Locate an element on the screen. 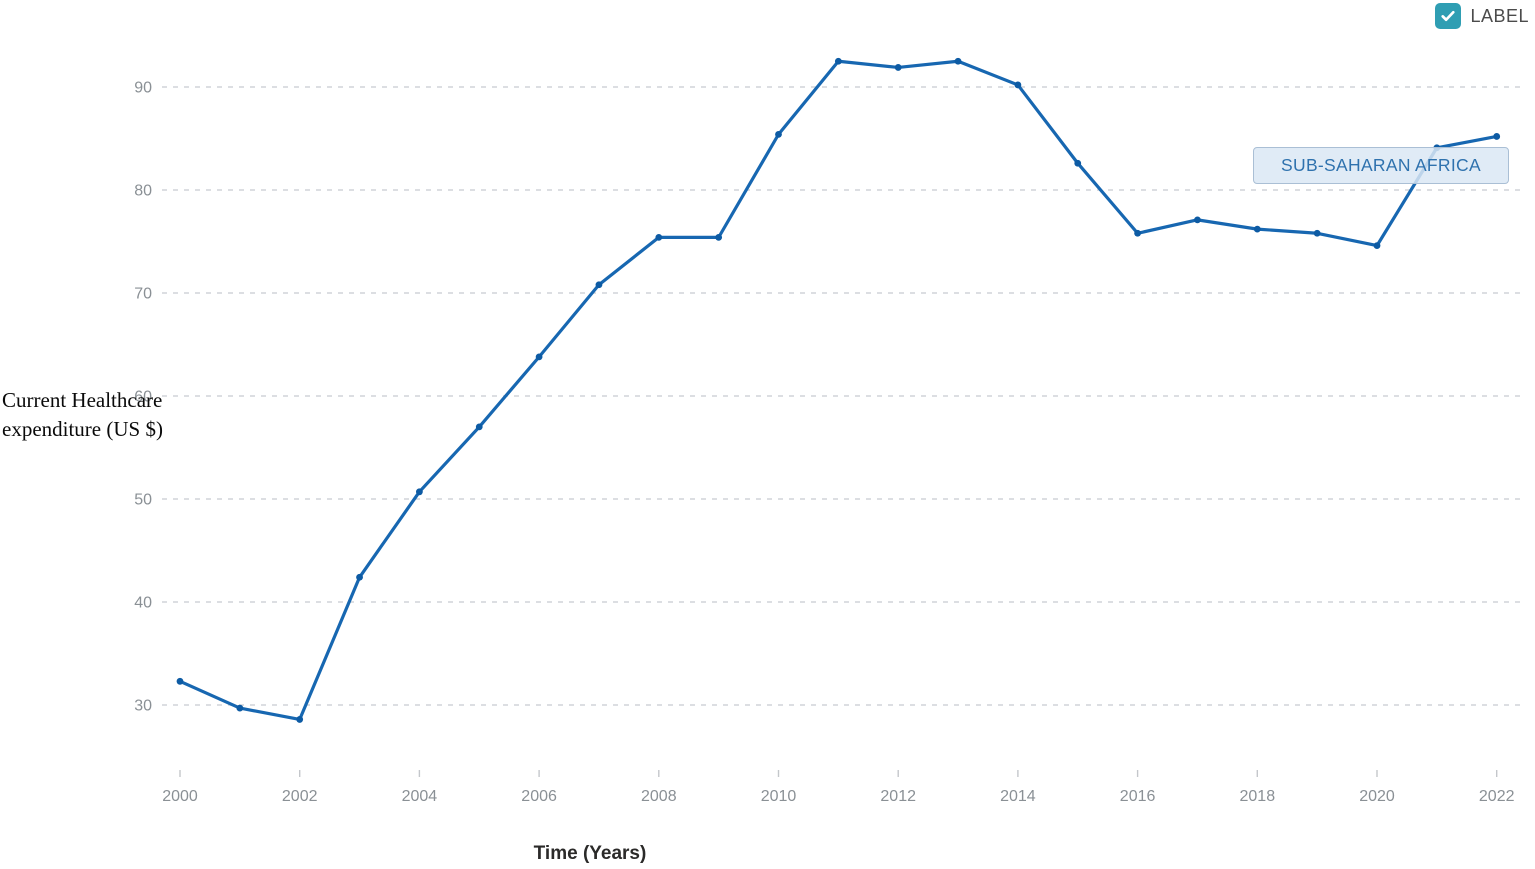  x-tick-label: 2022 is located at coordinates (1497, 796).